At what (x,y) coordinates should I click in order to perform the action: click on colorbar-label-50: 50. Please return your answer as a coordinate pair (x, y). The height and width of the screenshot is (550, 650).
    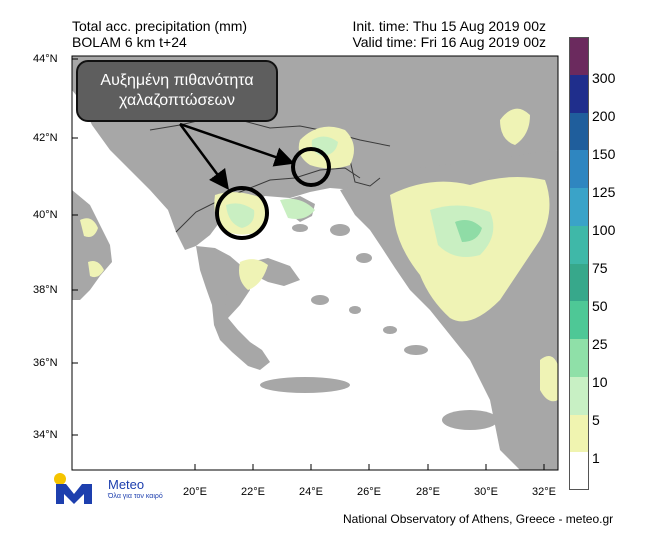
    Looking at the image, I should click on (600, 306).